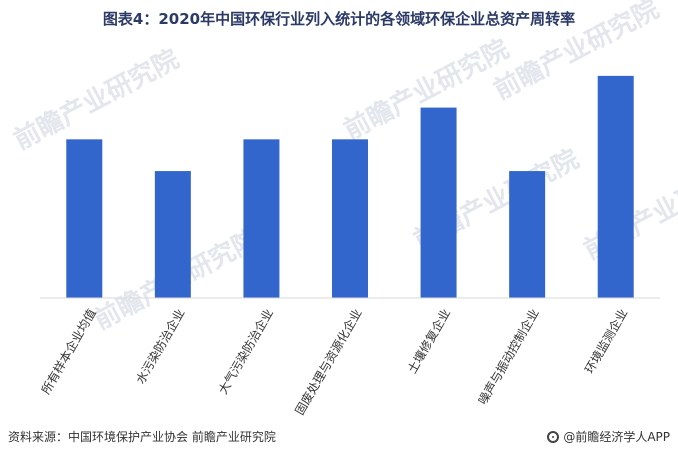  I want to click on category-label-1: 水污染防治企业, so click(159, 346).